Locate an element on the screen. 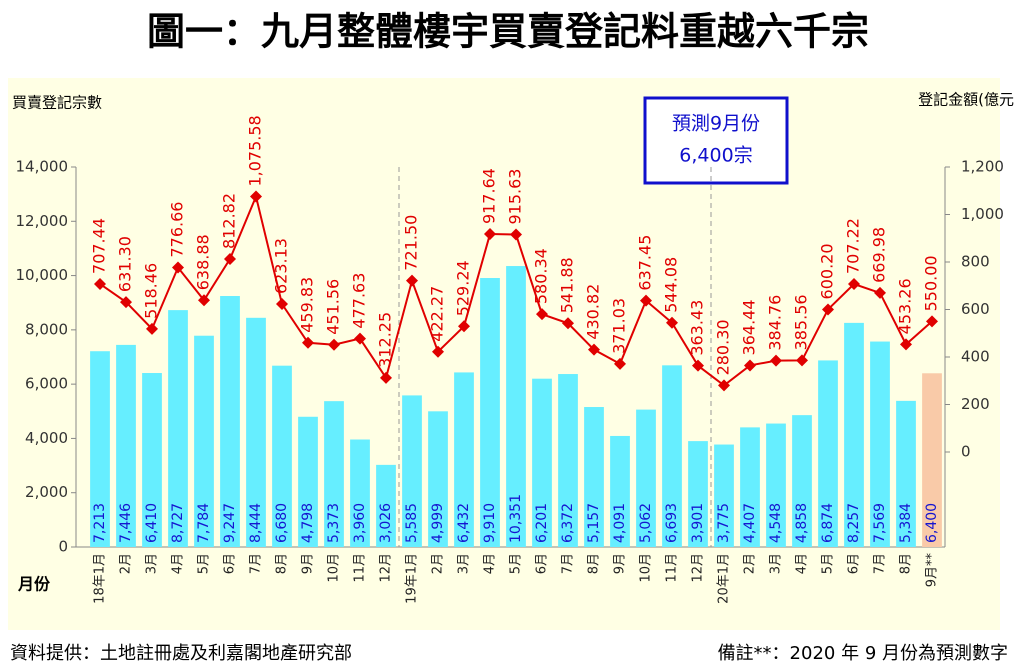  bar-value-label: 6,201 is located at coordinates (542, 523).